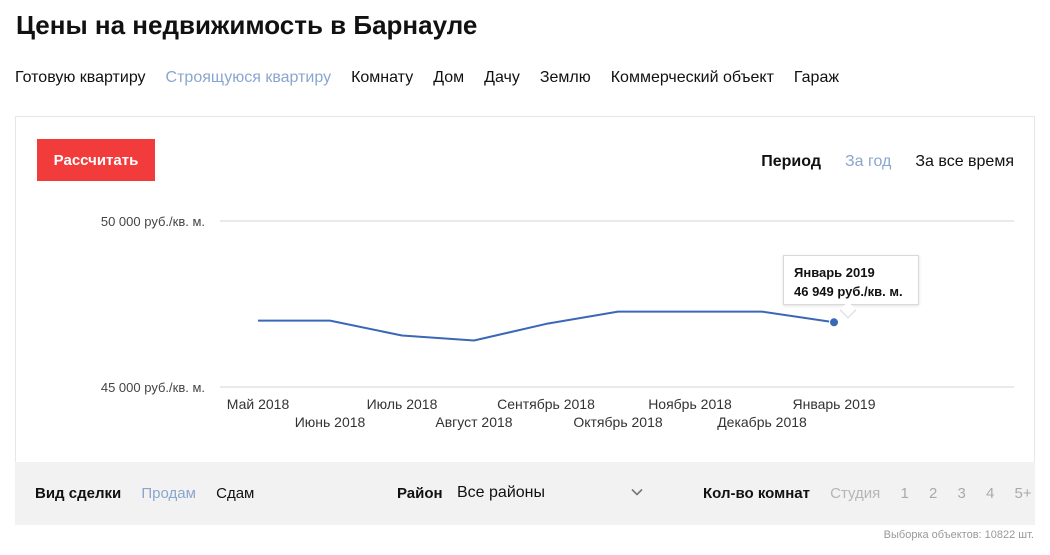 The image size is (1050, 555). I want to click on rooms-option-3: 3, so click(961, 493).